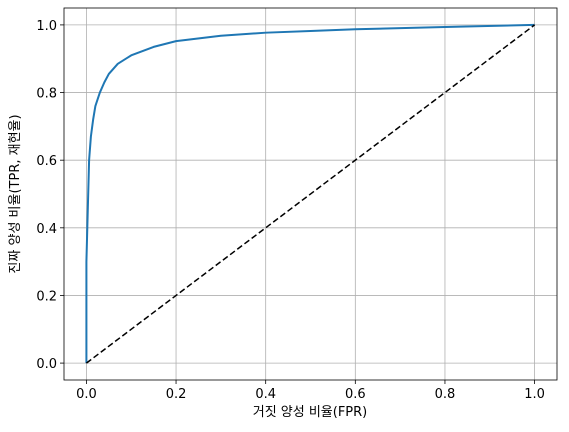 The image size is (569, 432). I want to click on x-axis-label: 거짓 양성 비율(FPR), so click(310, 412).